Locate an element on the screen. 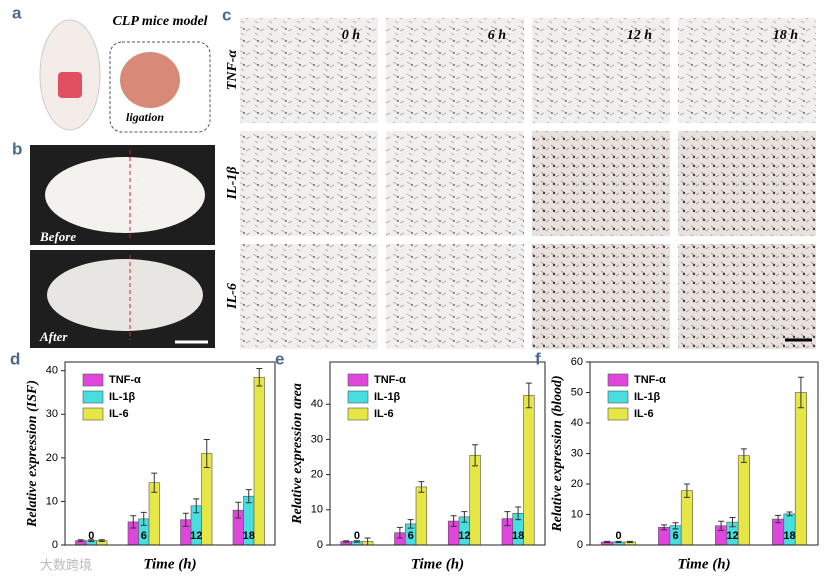 Image resolution: width=824 pixels, height=578 pixels. panel-label: c is located at coordinates (226, 14).